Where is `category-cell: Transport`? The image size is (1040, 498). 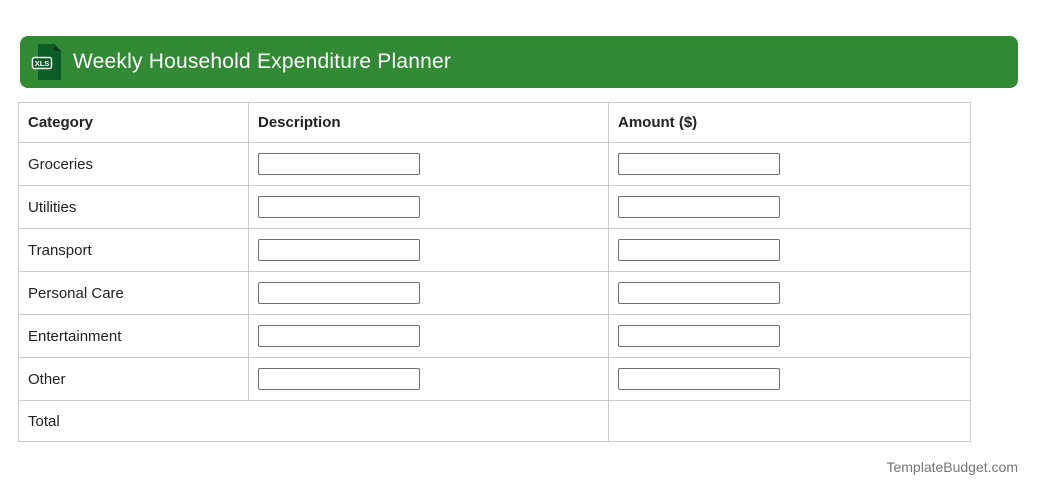 category-cell: Transport is located at coordinates (133, 250).